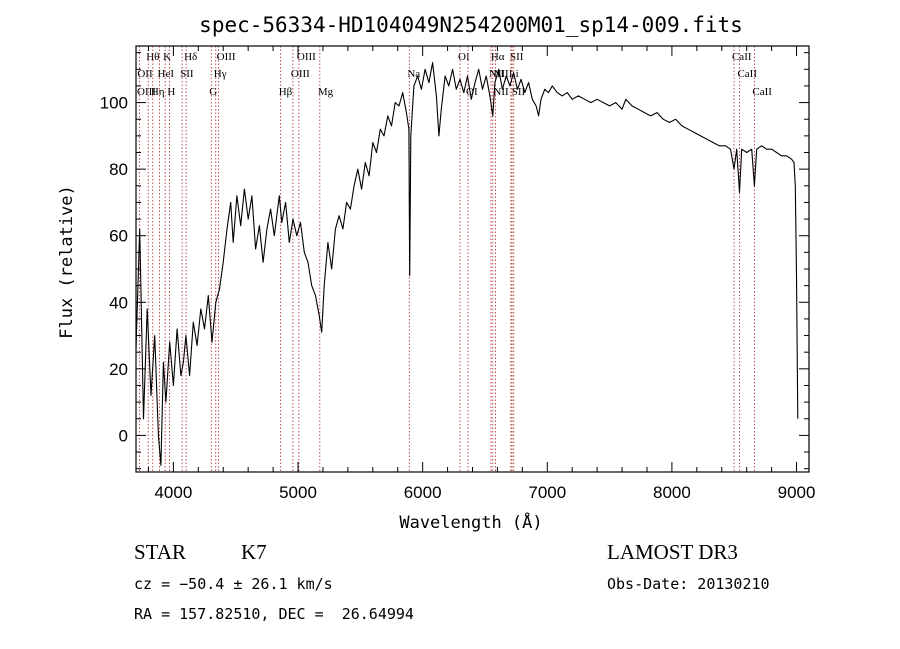 The height and width of the screenshot is (649, 900). Describe the element at coordinates (171, 92) in the screenshot. I see `marker-label-21: H` at that location.